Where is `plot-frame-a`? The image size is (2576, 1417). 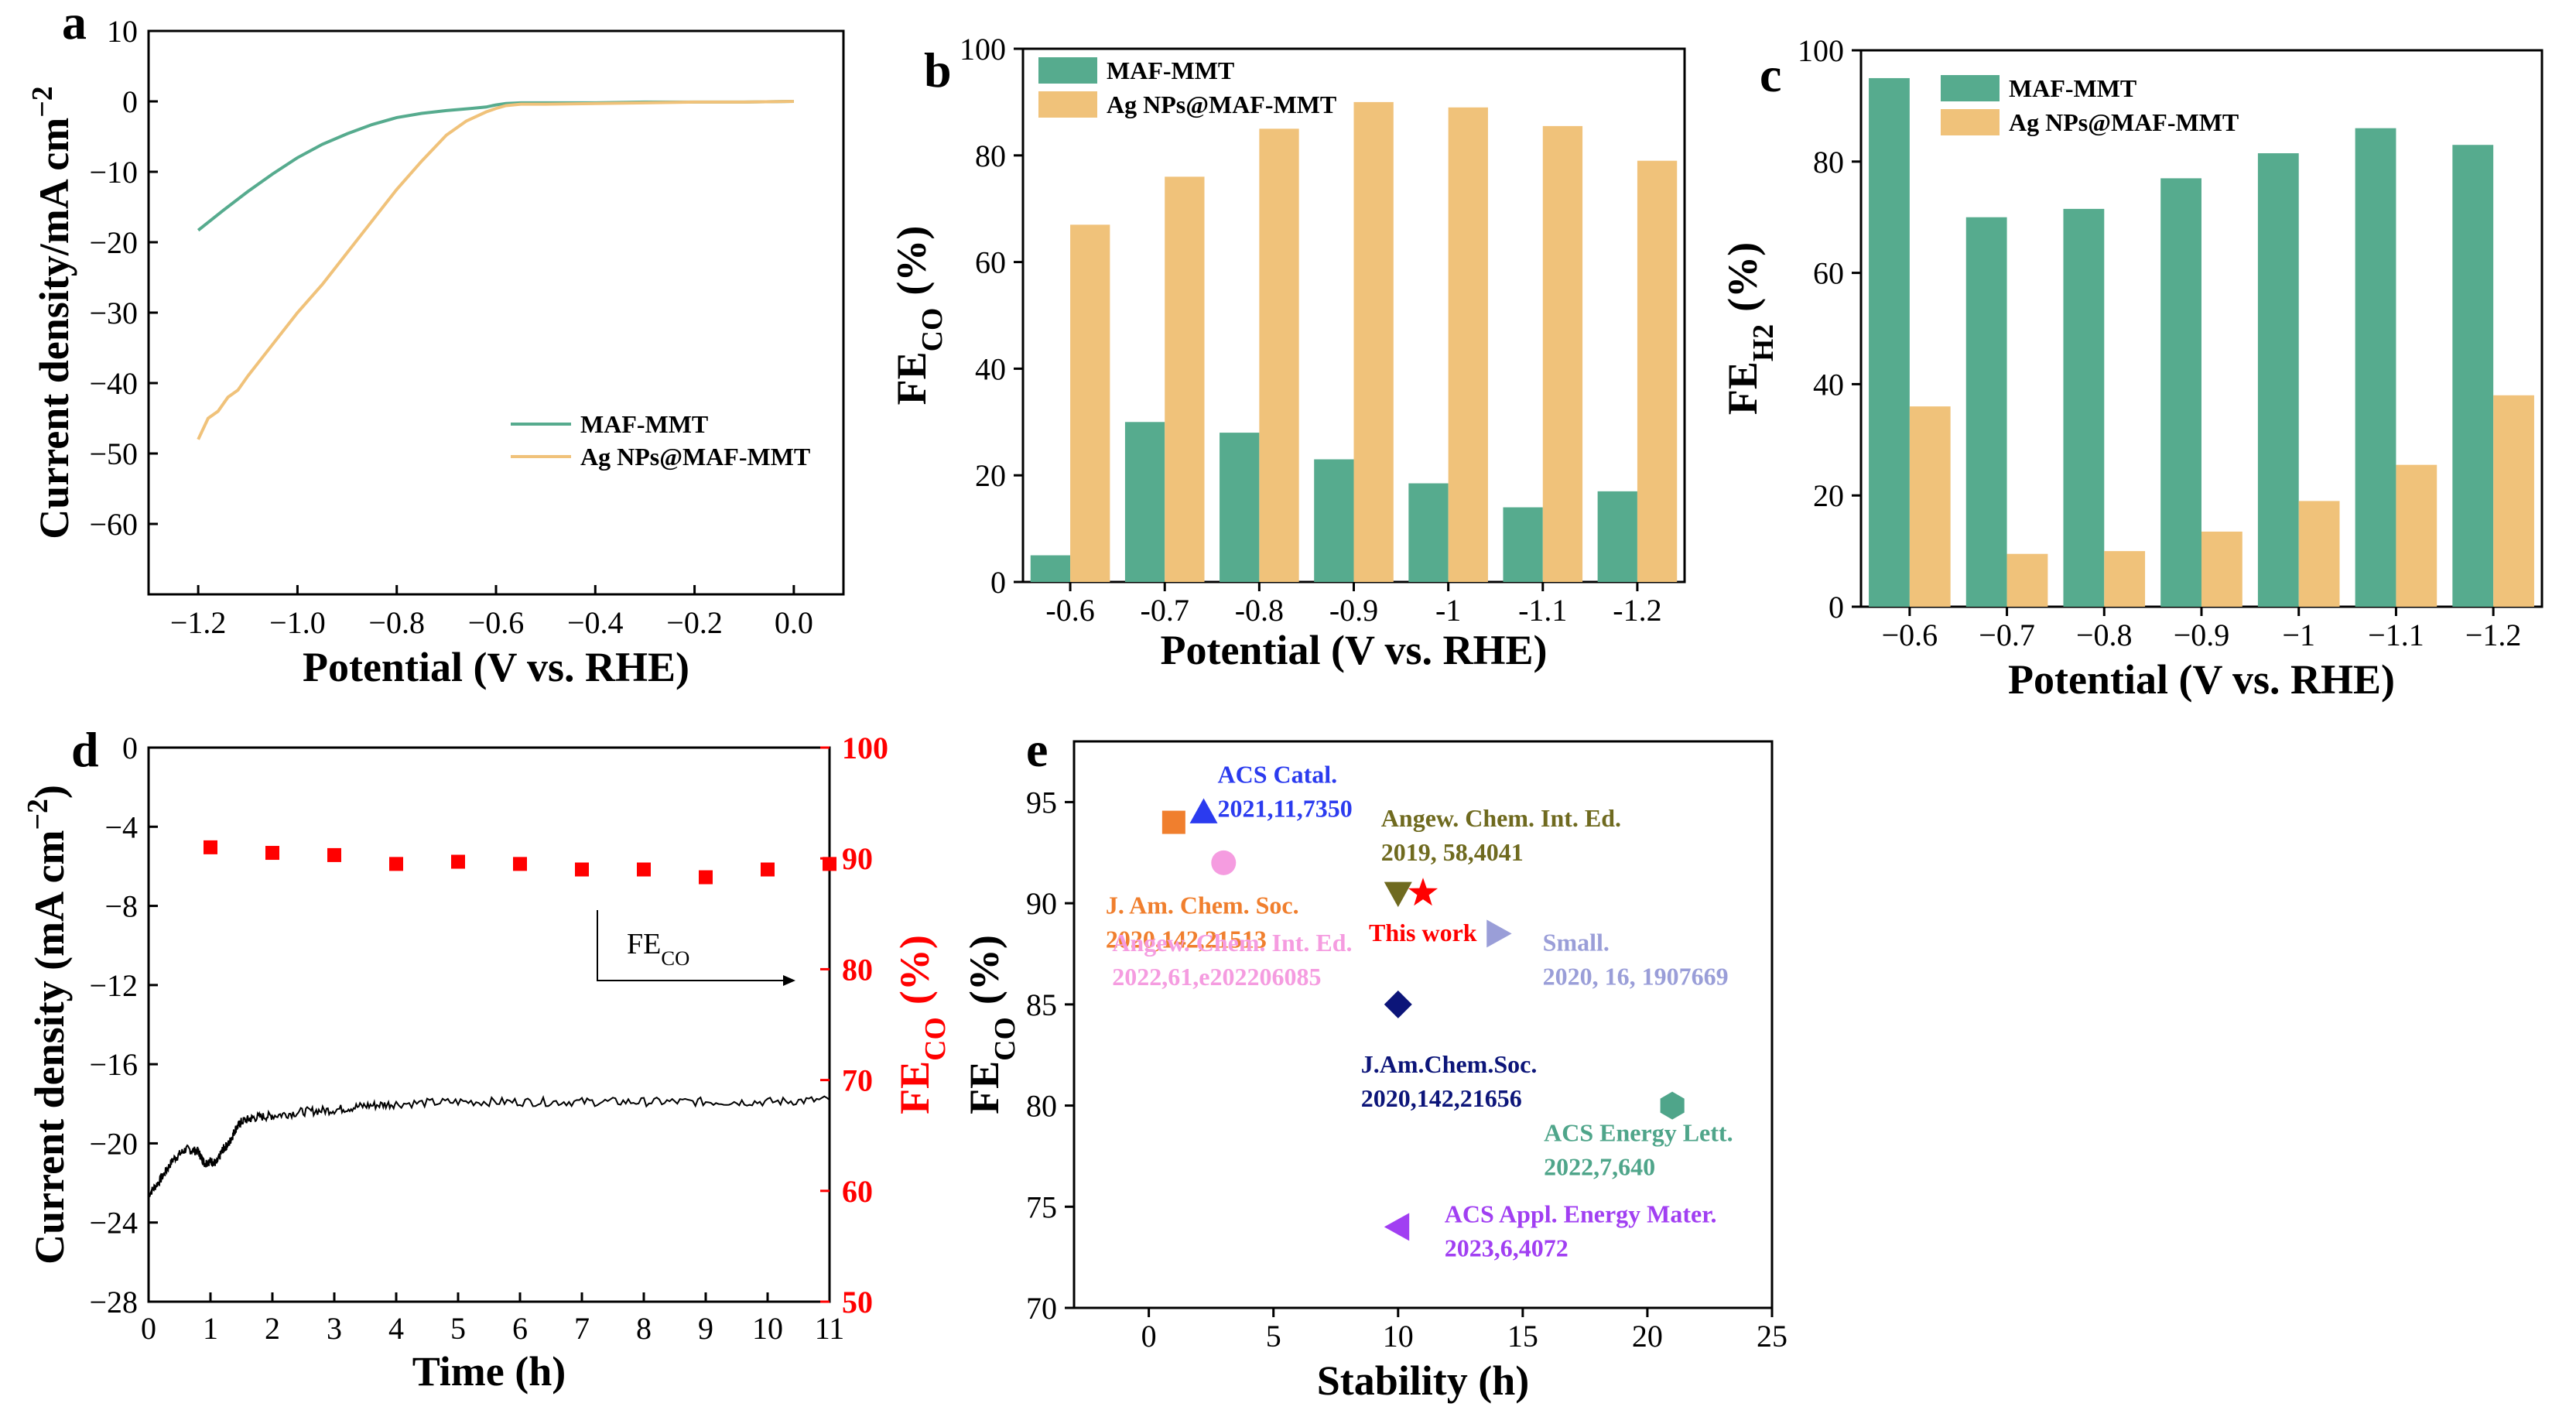
plot-frame-a is located at coordinates (496, 312).